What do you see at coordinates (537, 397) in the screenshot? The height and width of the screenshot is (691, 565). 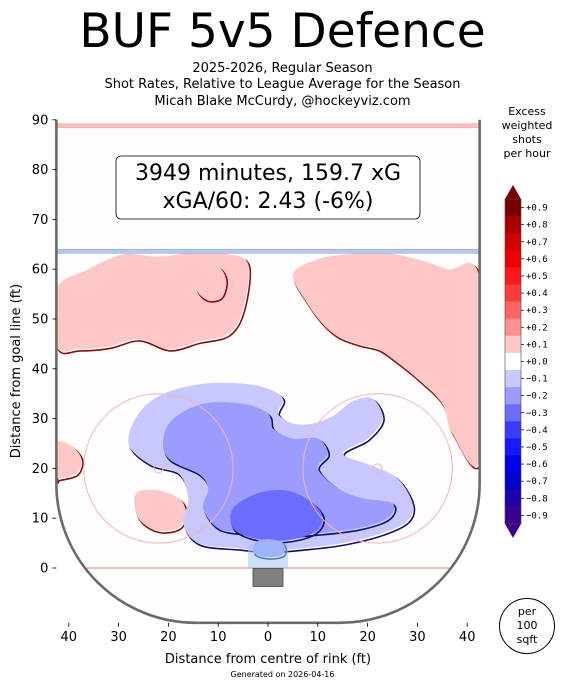 I see `colorbar-tick-label: −0.2` at bounding box center [537, 397].